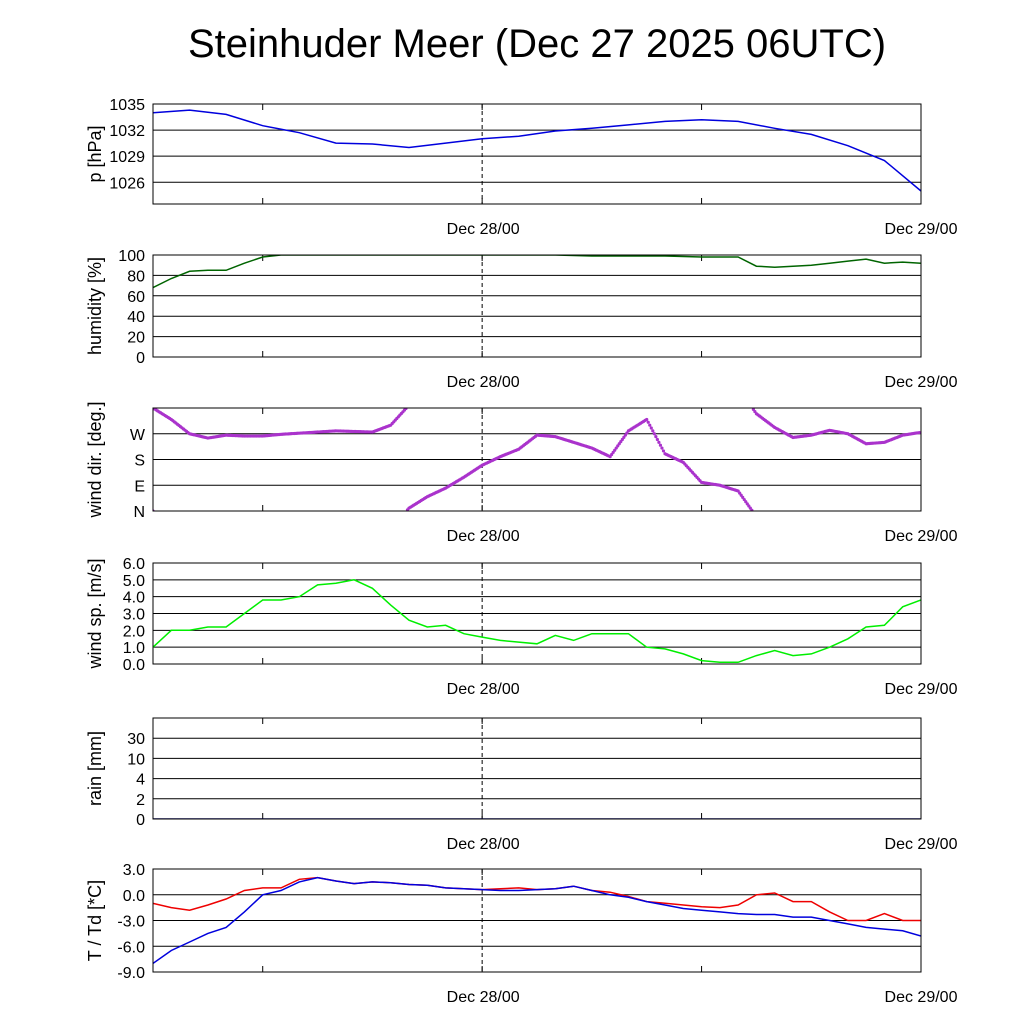  What do you see at coordinates (136, 759) in the screenshot?
I see `y-tick-label: 10` at bounding box center [136, 759].